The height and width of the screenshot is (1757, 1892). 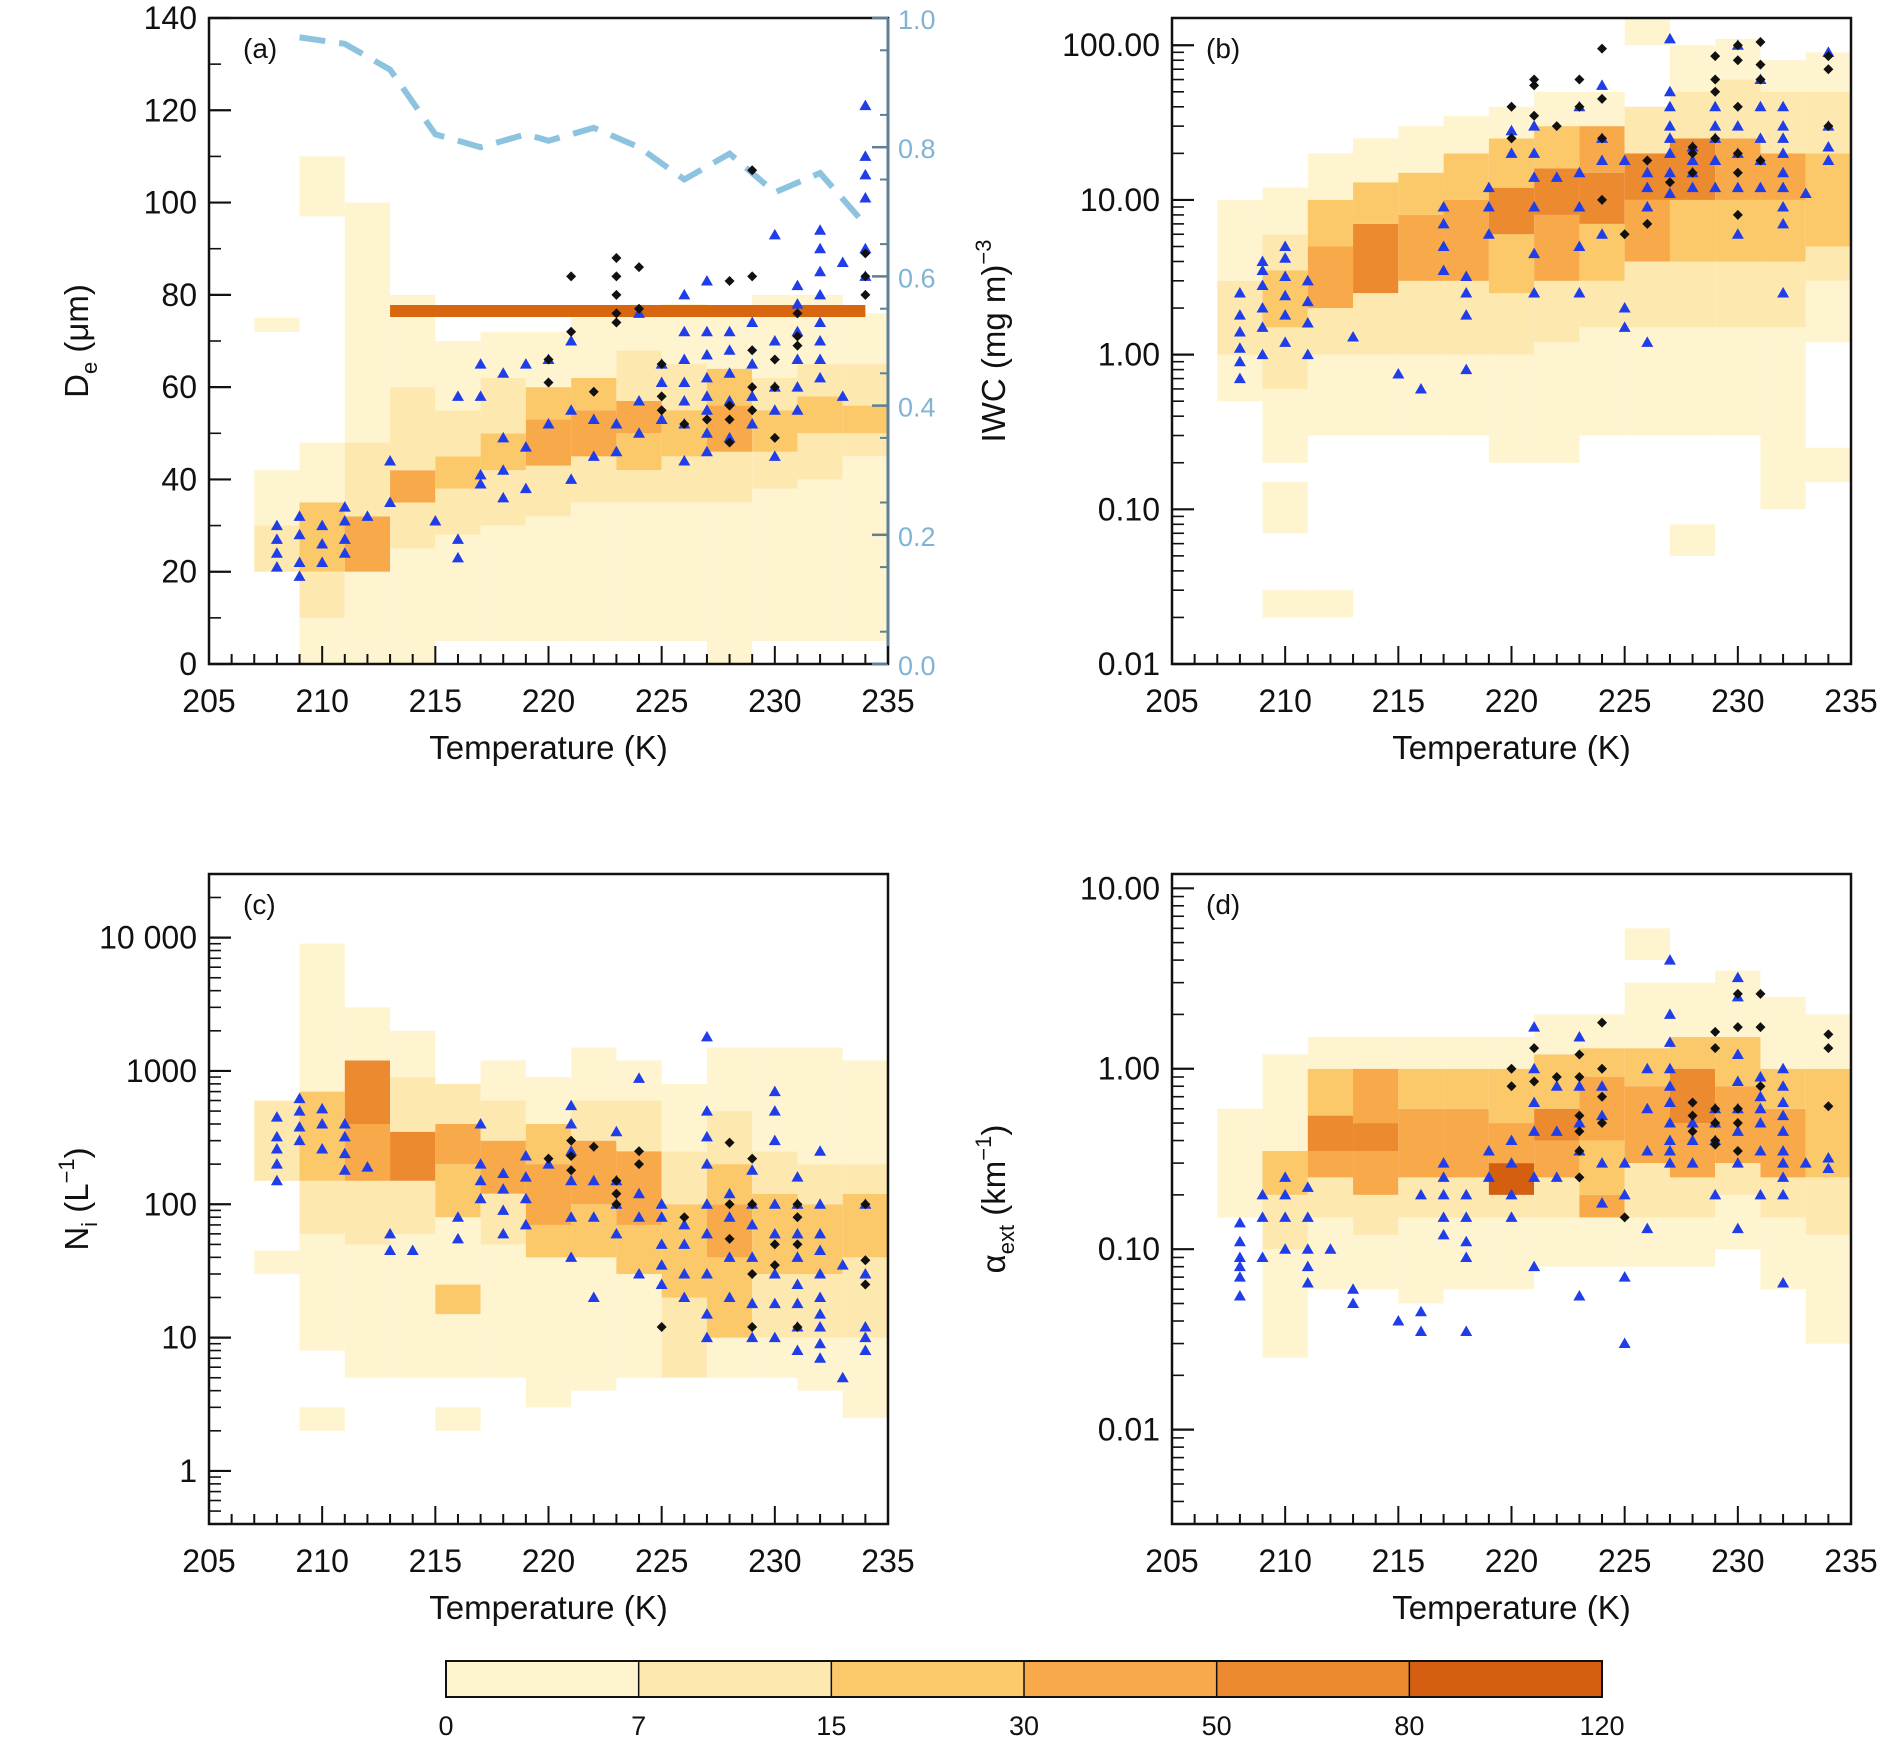 What do you see at coordinates (917, 666) in the screenshot?
I see `right-axis-tick-label: 0.0` at bounding box center [917, 666].